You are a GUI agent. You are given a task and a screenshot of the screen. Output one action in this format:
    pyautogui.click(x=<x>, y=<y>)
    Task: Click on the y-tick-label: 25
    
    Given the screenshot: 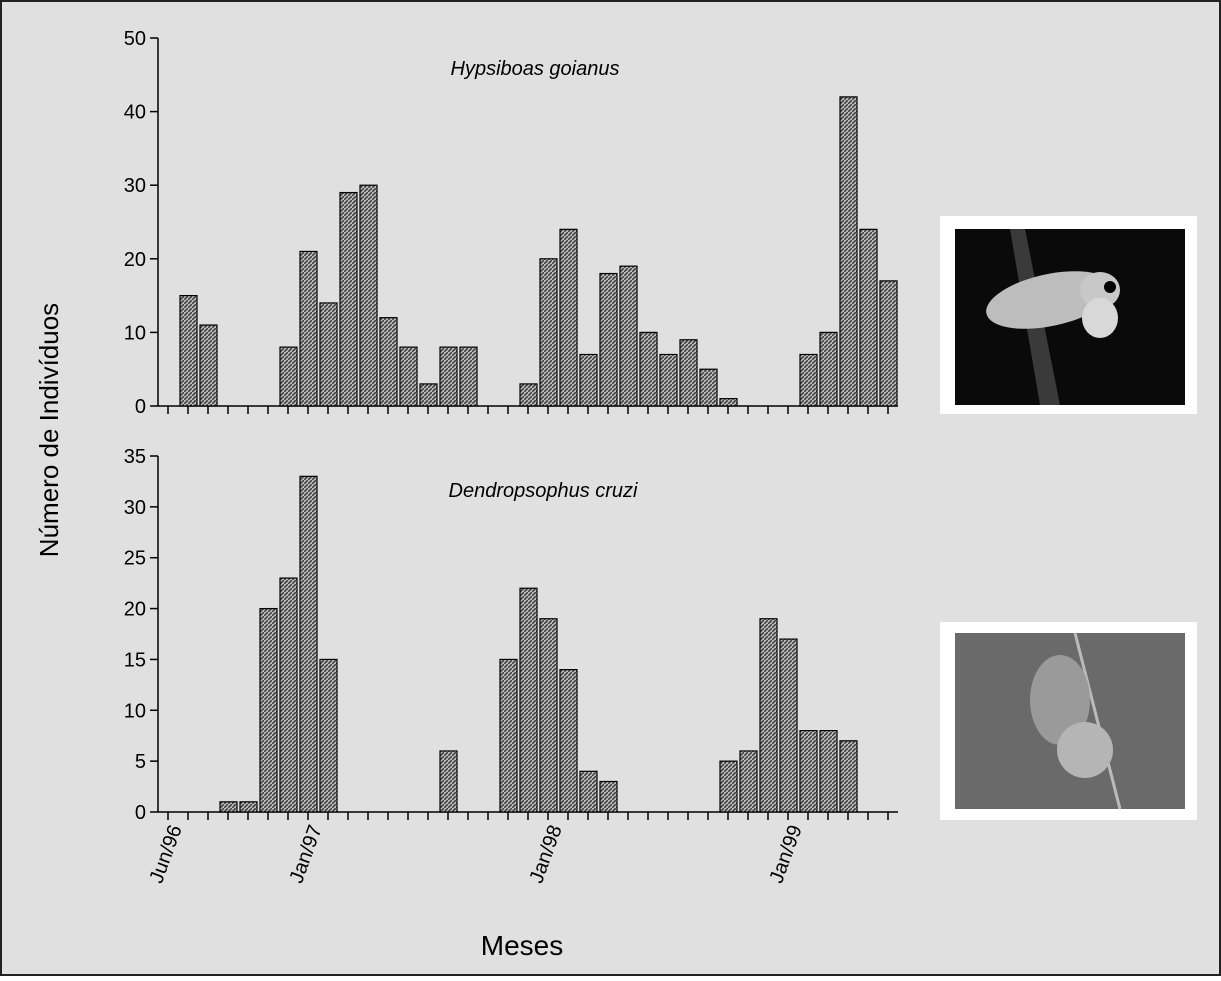 What is the action you would take?
    pyautogui.click(x=135, y=559)
    